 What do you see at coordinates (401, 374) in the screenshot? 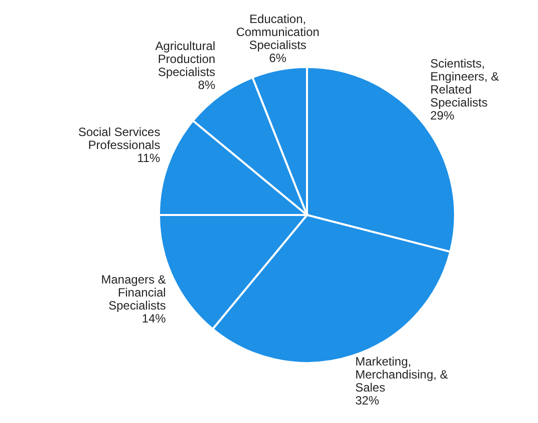
I see `slice-label: Marketing, Merchandising, & Sales` at bounding box center [401, 374].